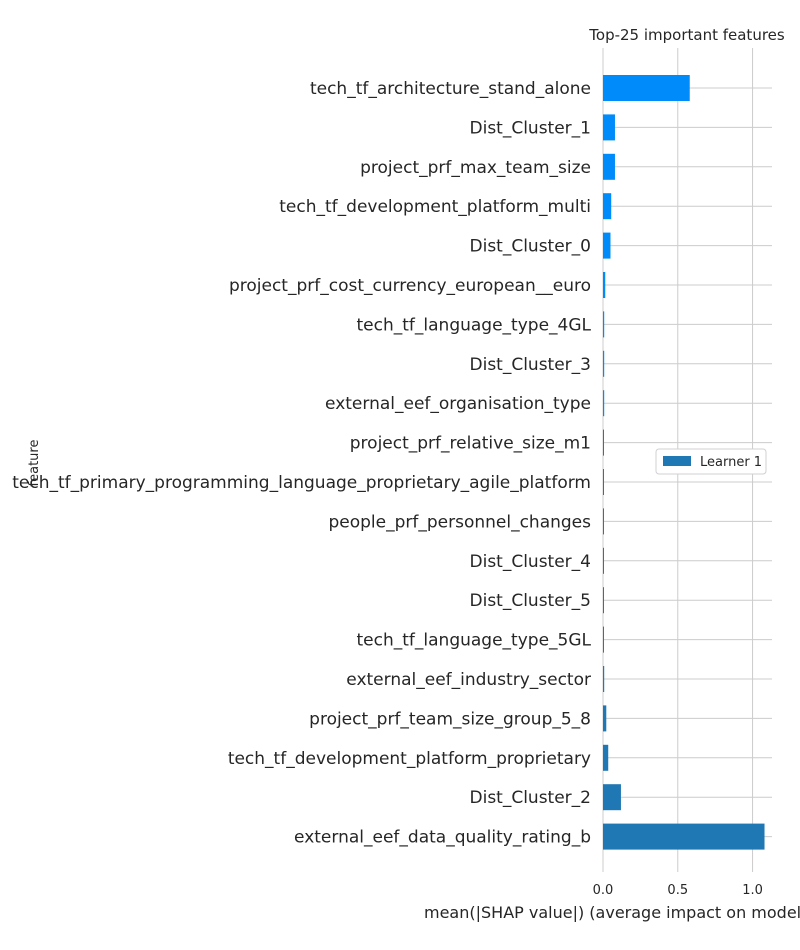 The width and height of the screenshot is (800, 950). What do you see at coordinates (409, 759) in the screenshot?
I see `category-label: tech_tf_development_platform_proprietary` at bounding box center [409, 759].